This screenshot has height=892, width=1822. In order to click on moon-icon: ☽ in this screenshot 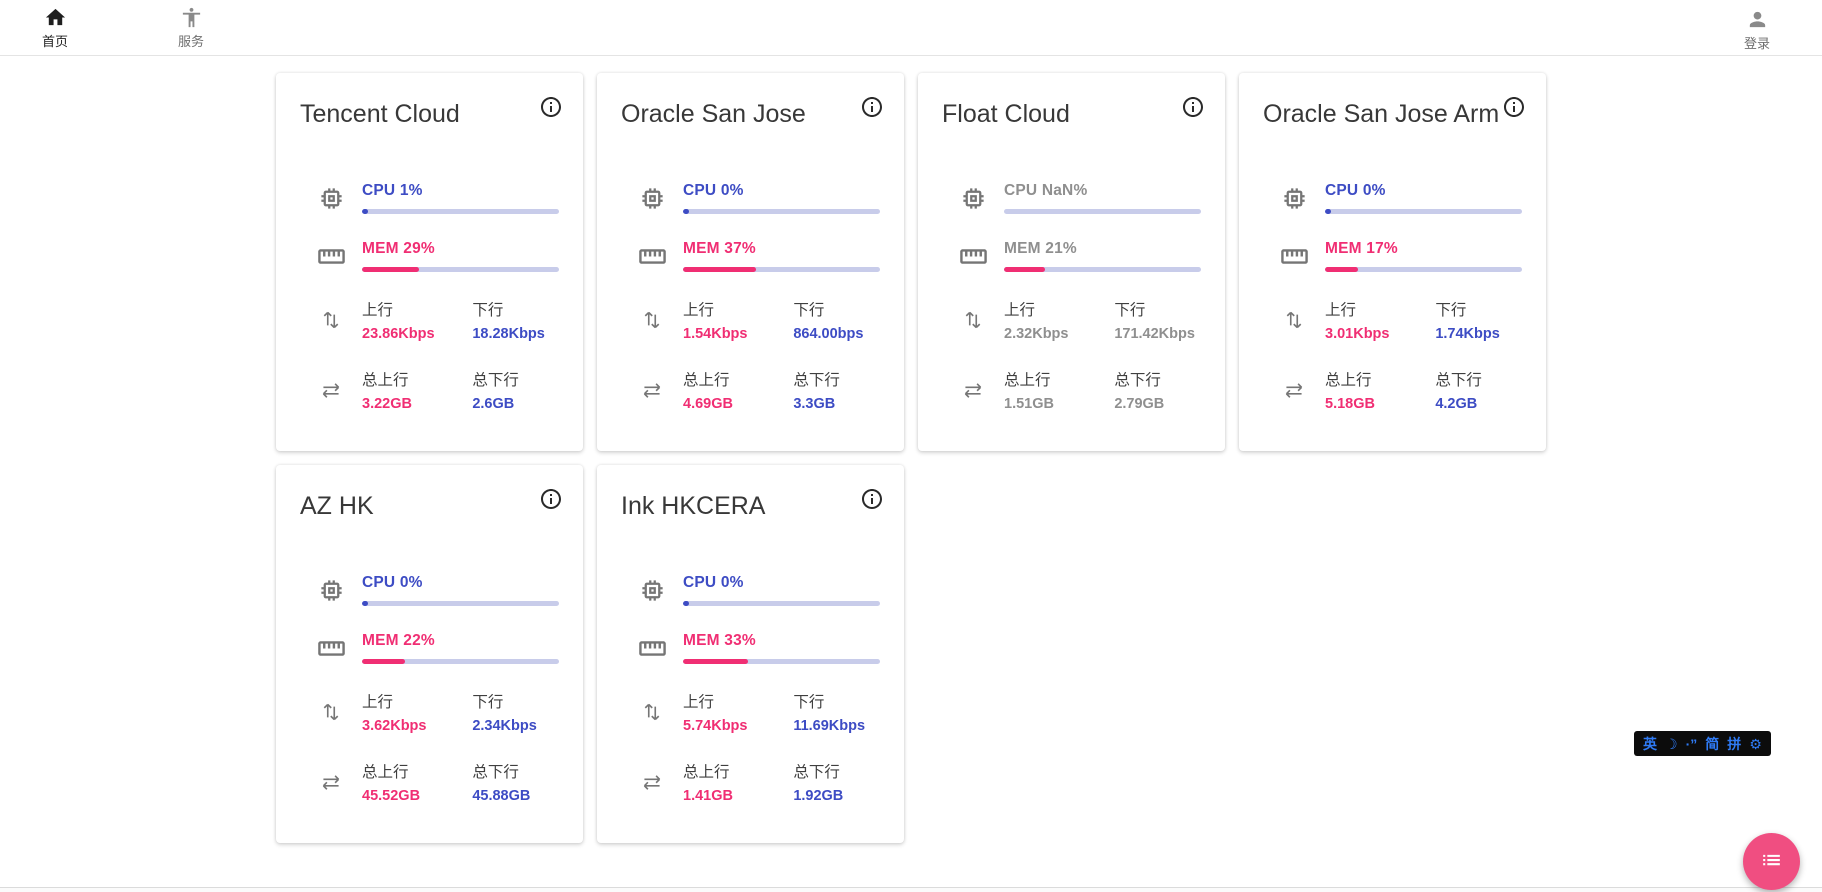, I will do `click(1671, 743)`.